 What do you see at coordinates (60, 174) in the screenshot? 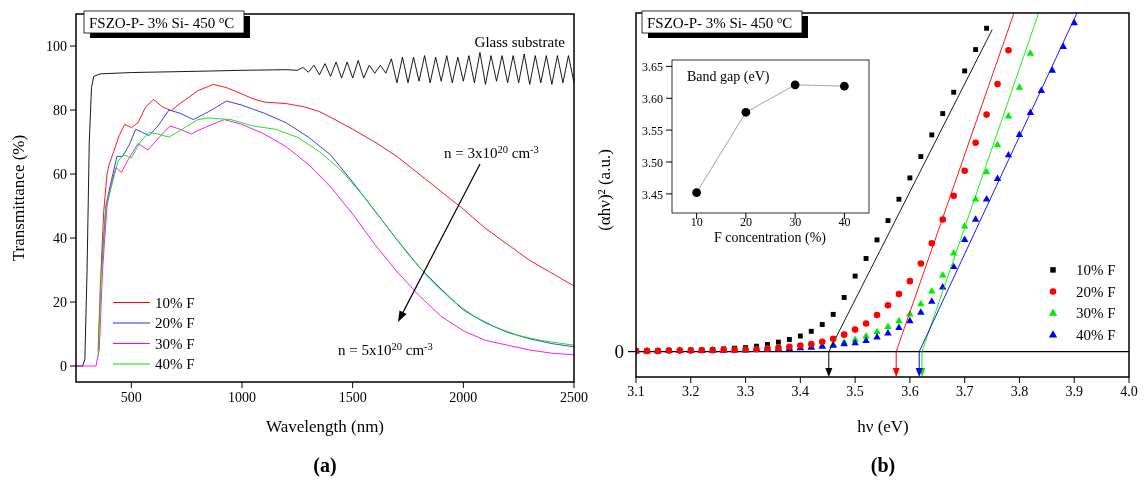
I see `y-tick-label: 60` at bounding box center [60, 174].